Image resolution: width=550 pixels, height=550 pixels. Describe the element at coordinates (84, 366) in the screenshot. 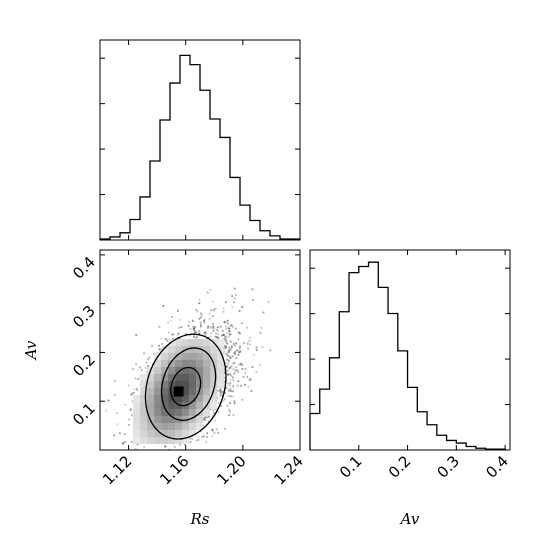

I see `y-tick-label-av: 0.2` at that location.